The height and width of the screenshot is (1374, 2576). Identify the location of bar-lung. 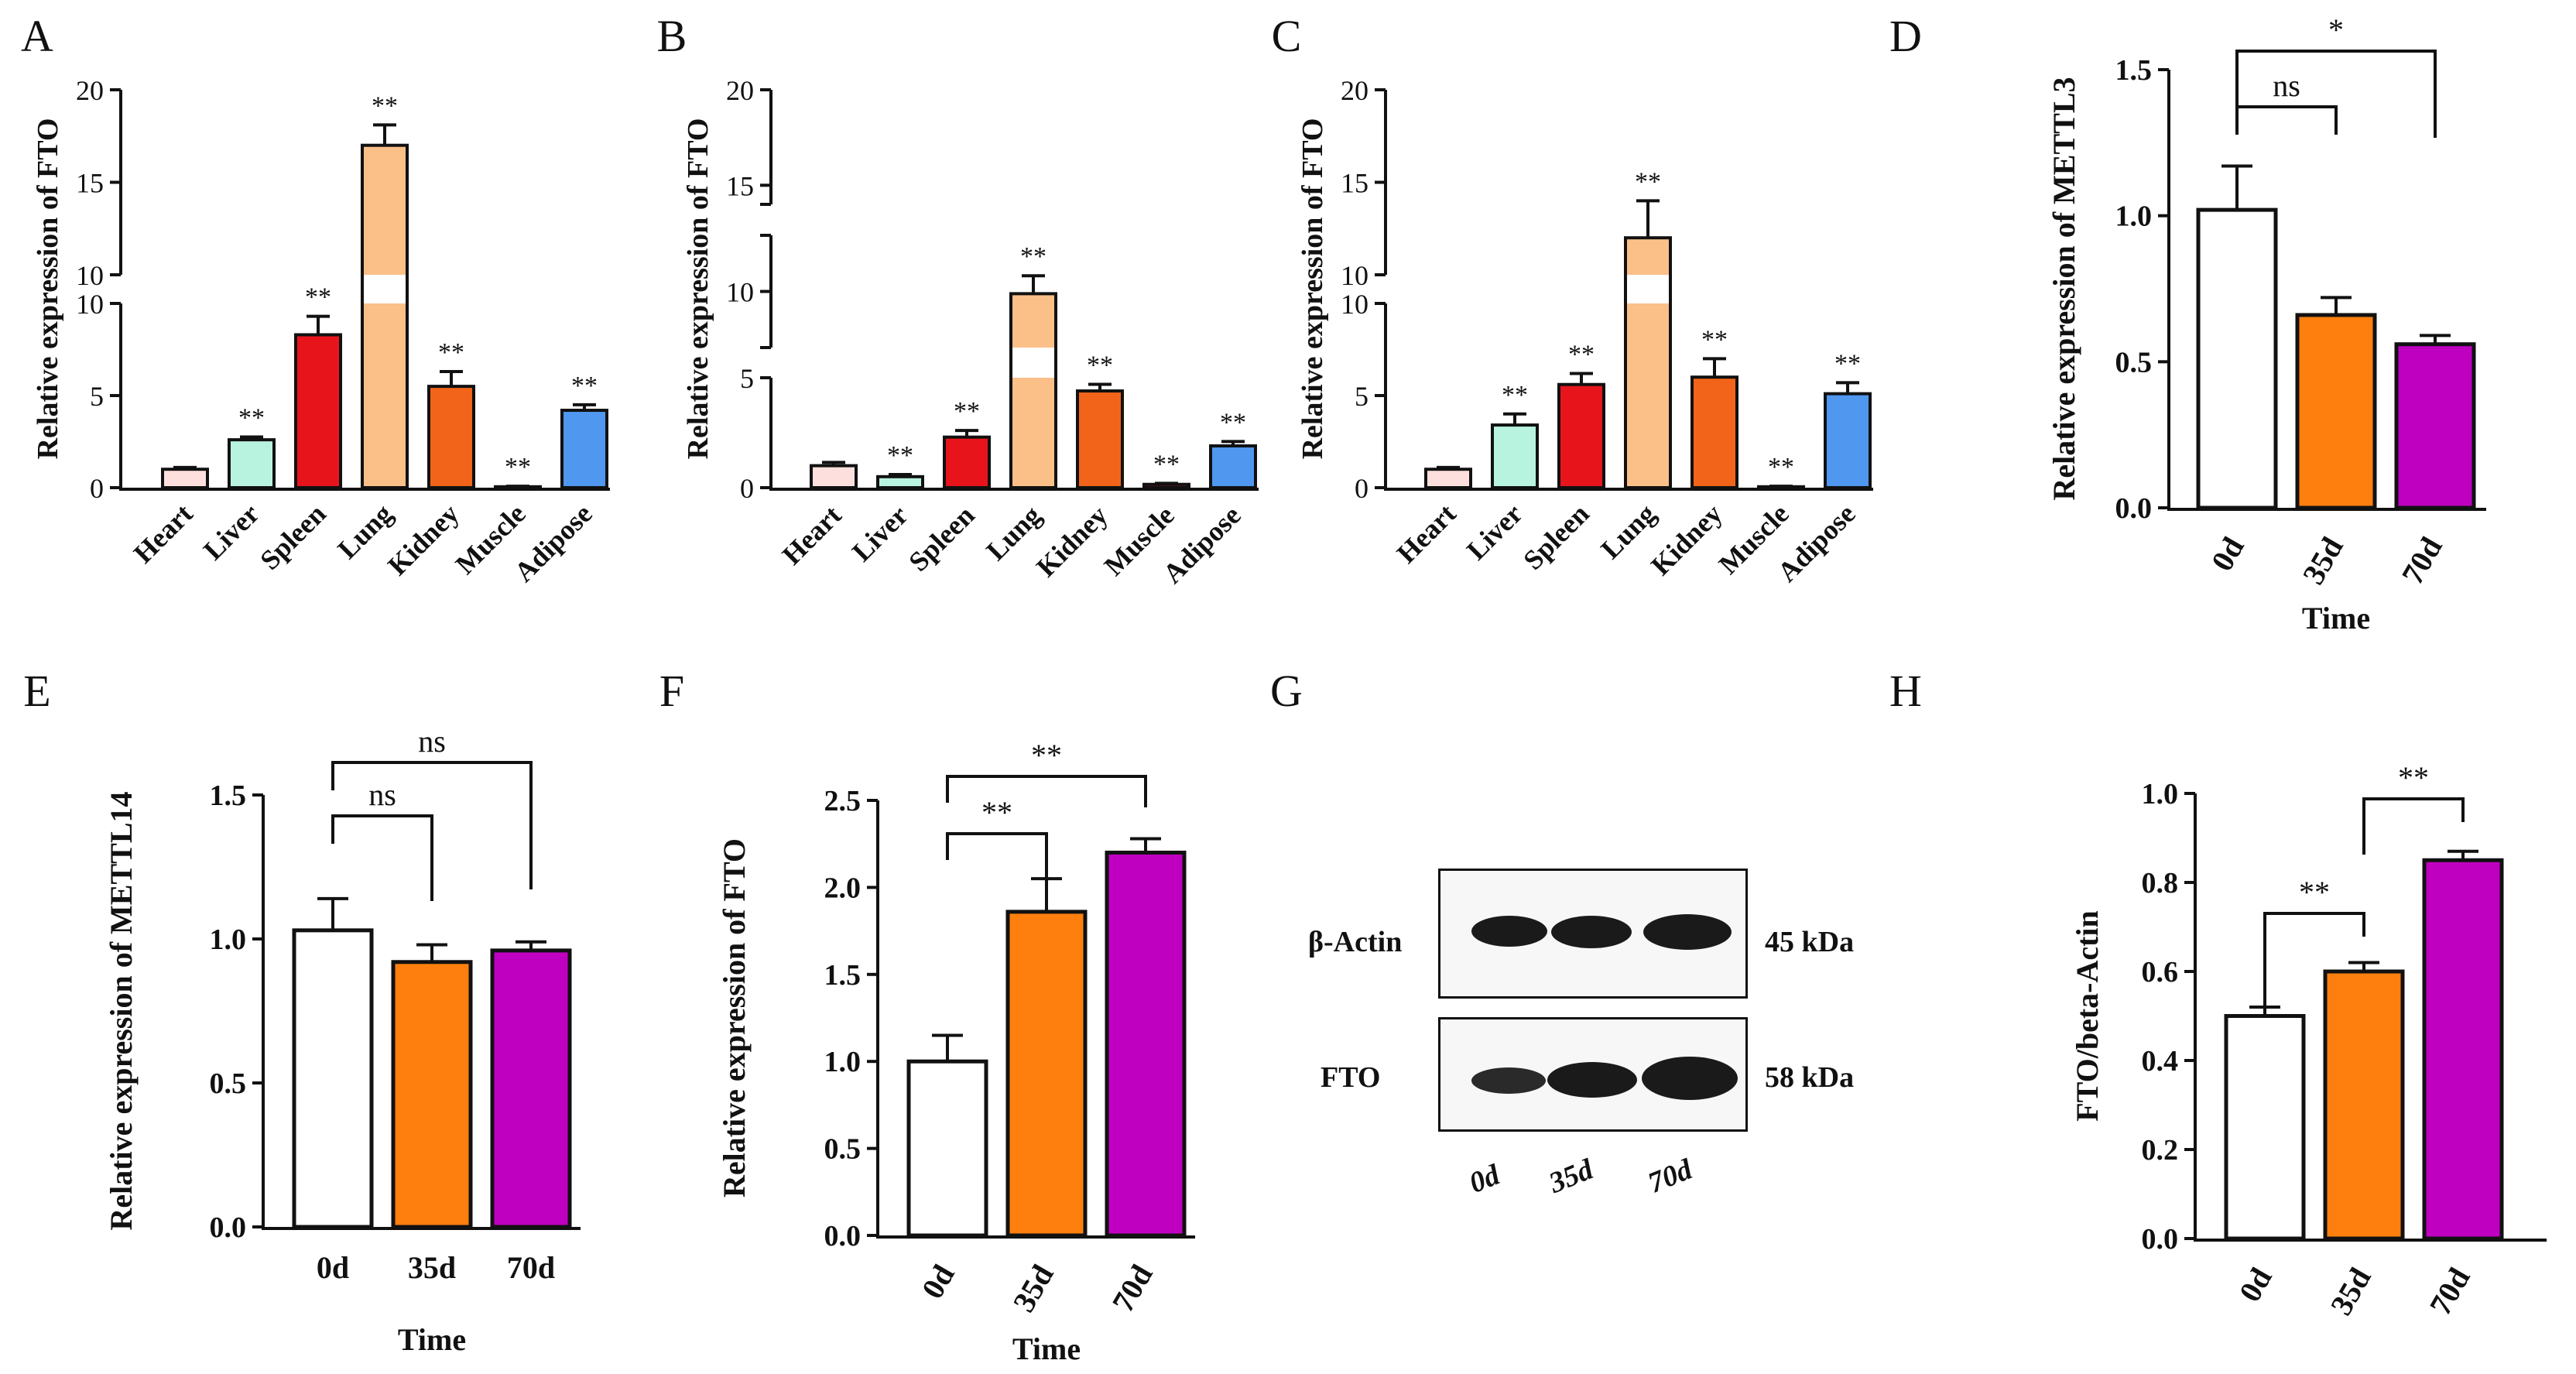
(385, 316).